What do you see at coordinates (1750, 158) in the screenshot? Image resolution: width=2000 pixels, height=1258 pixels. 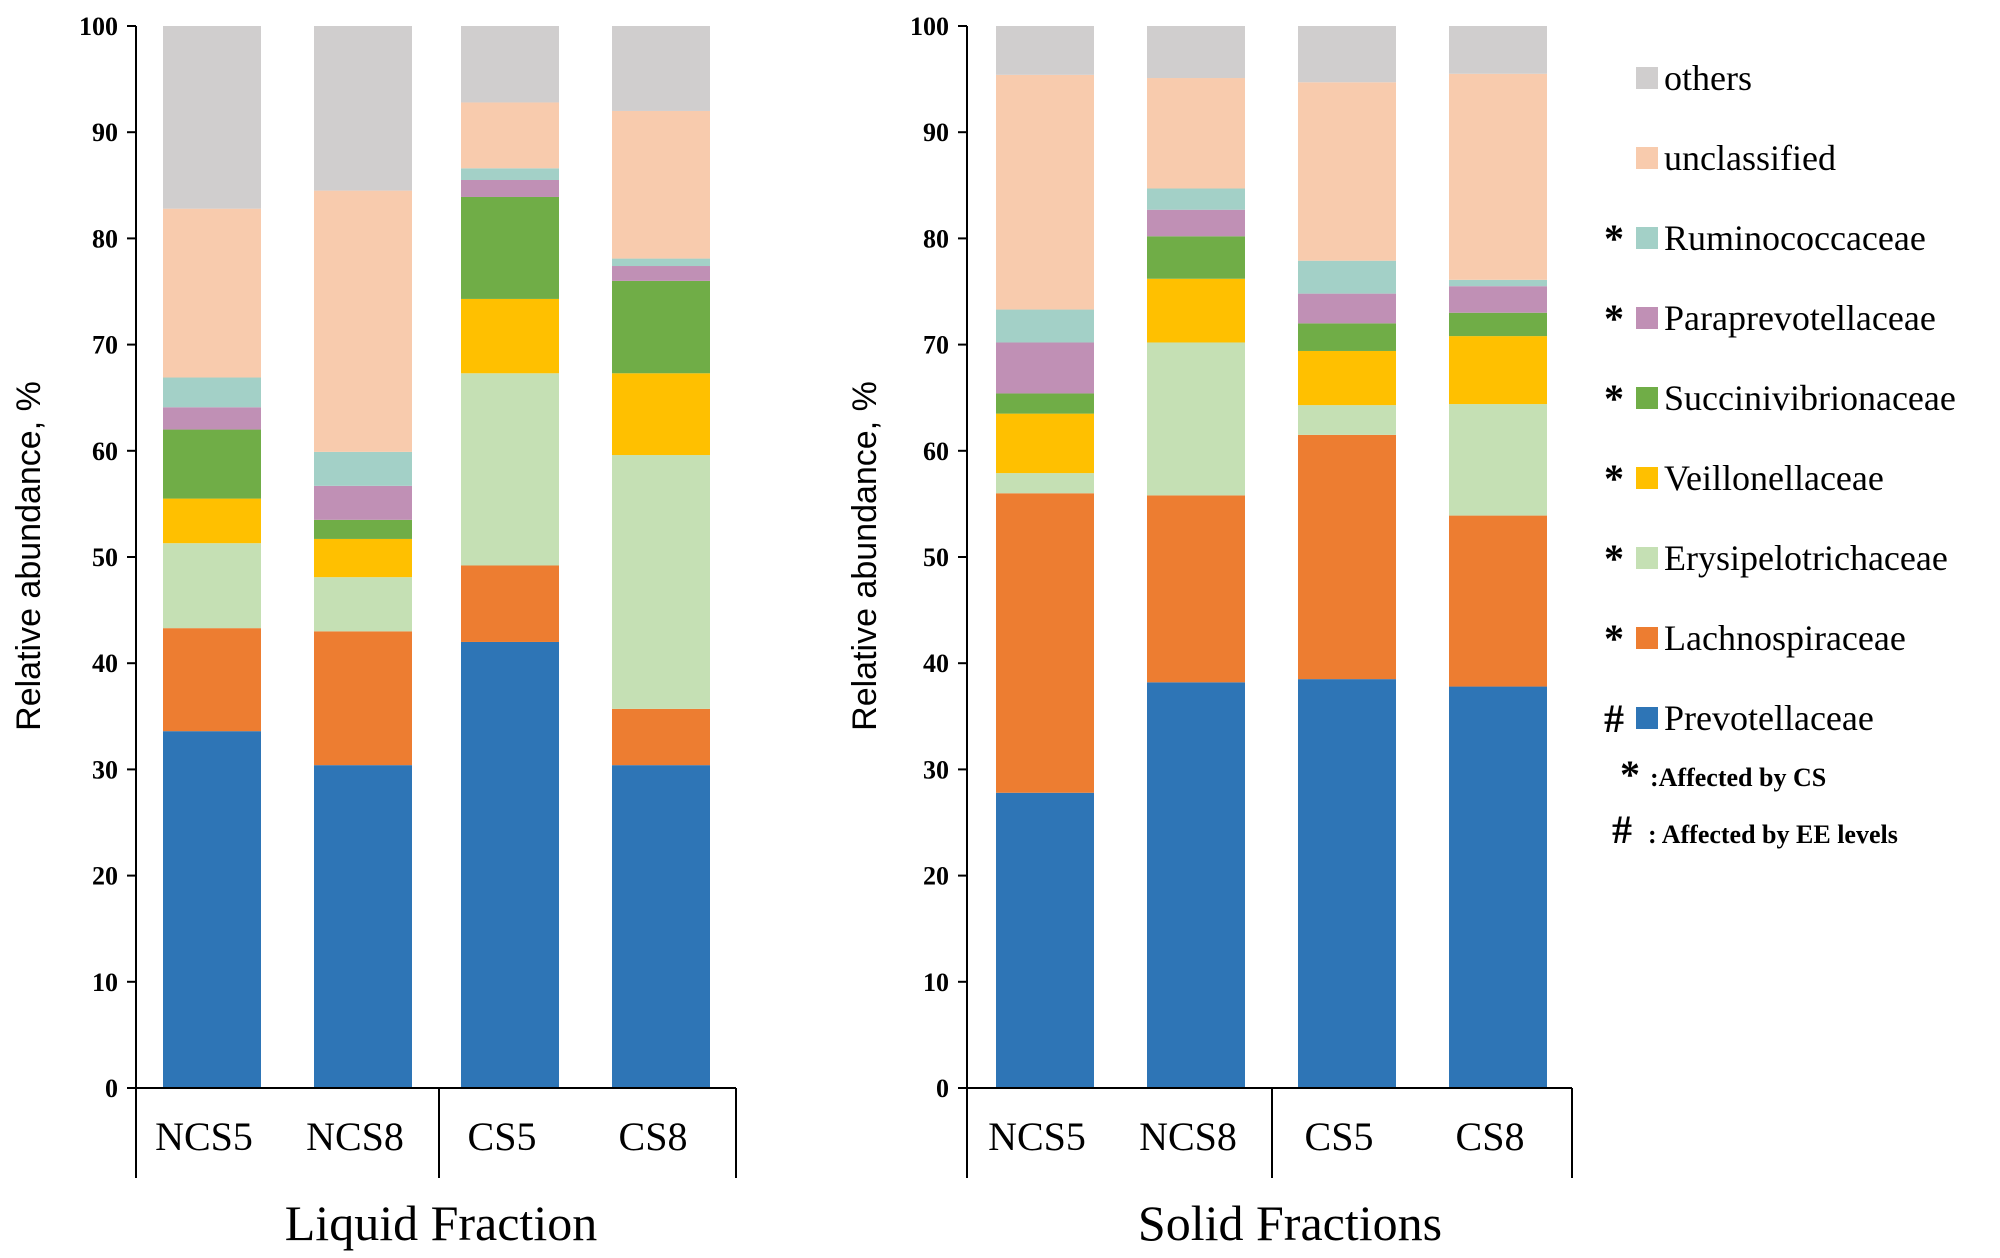 I see `legend-label-unclassified: unclassified` at bounding box center [1750, 158].